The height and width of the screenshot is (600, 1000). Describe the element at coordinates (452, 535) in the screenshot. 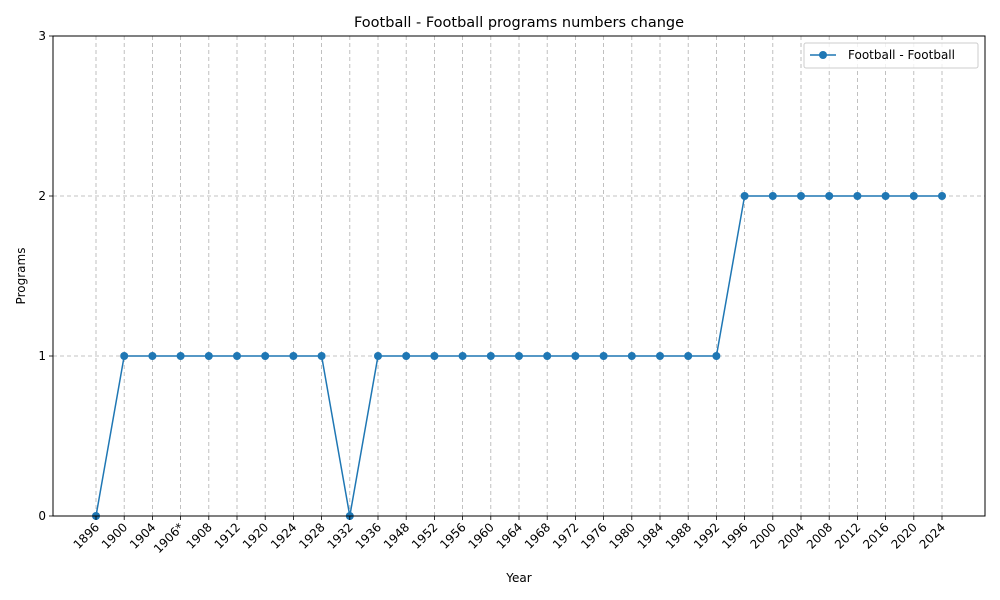

I see `x-tick-label: 1956` at that location.